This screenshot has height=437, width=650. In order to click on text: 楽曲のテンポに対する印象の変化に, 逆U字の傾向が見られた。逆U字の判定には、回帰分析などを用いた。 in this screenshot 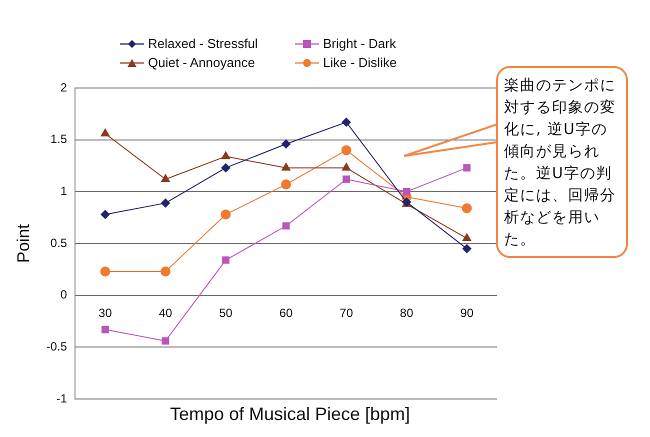, I will do `click(562, 162)`.